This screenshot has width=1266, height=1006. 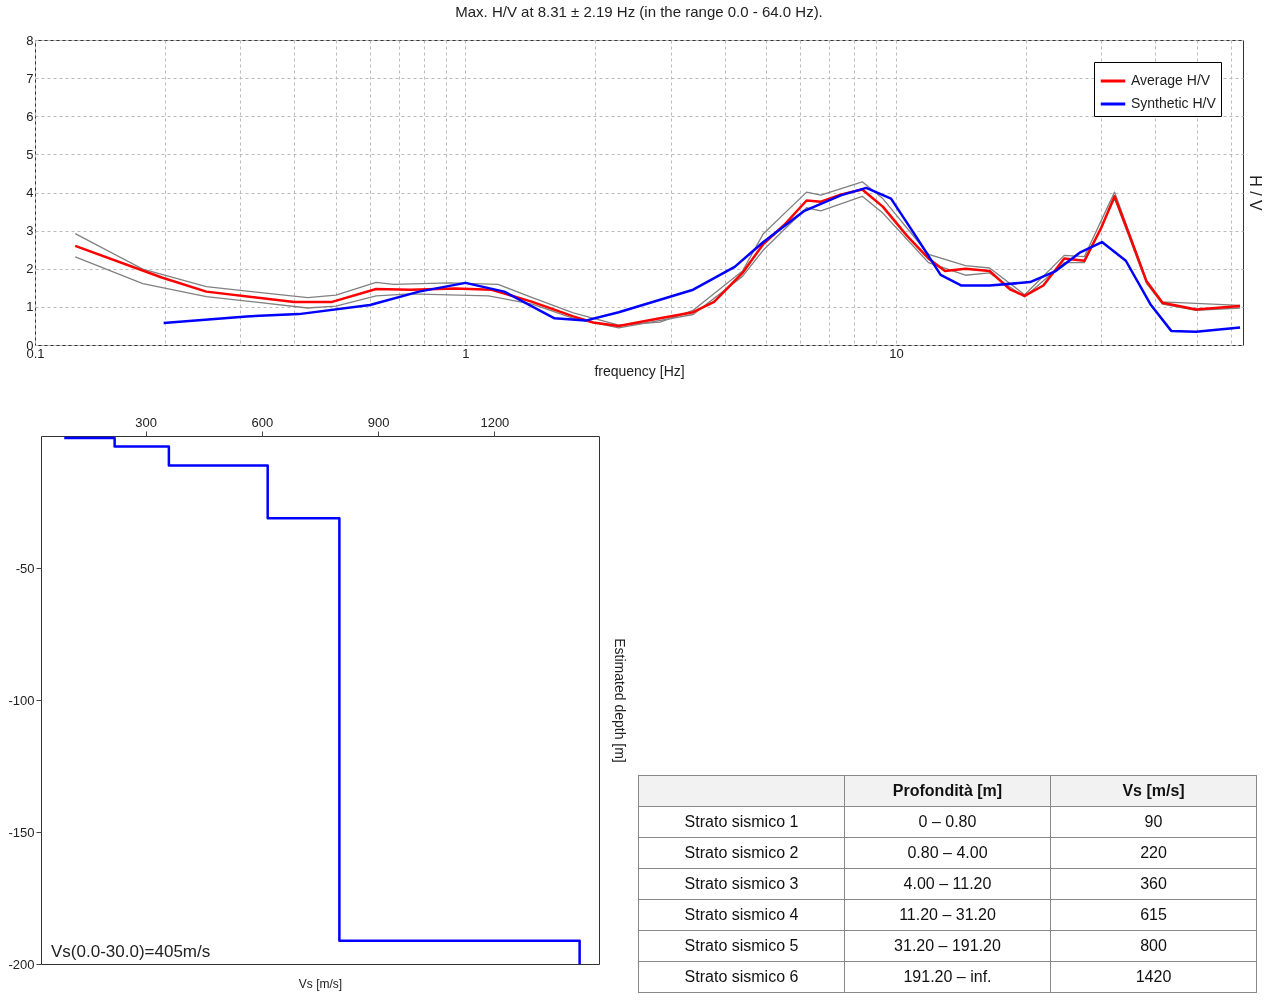 What do you see at coordinates (947, 883) in the screenshot?
I see `text: 4.00 – 11.20` at bounding box center [947, 883].